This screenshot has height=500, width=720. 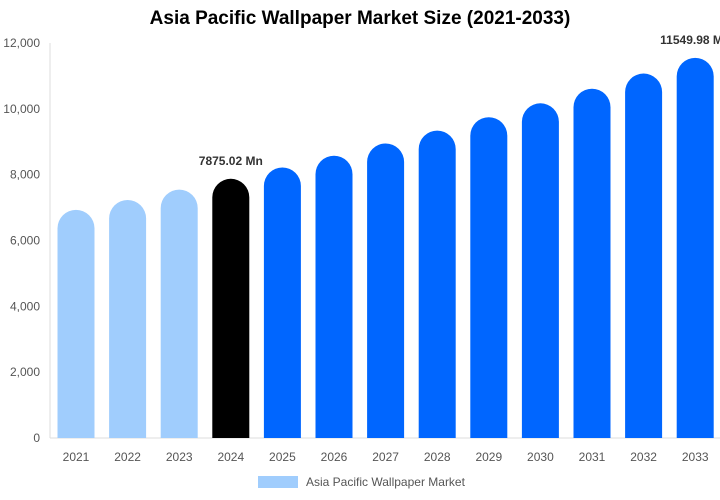 I want to click on y-tick-label: 6,000, so click(x=25, y=241).